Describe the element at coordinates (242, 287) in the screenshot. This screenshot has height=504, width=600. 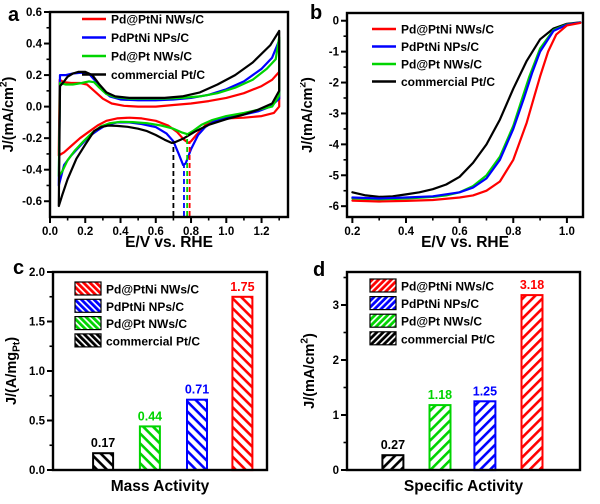
I see `bar-value-label: 1.75` at that location.